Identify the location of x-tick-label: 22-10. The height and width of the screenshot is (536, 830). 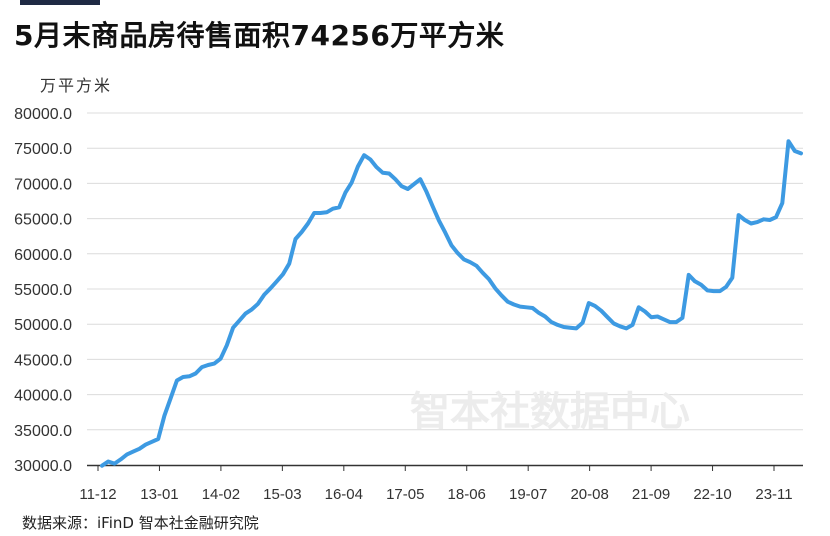
(712, 494).